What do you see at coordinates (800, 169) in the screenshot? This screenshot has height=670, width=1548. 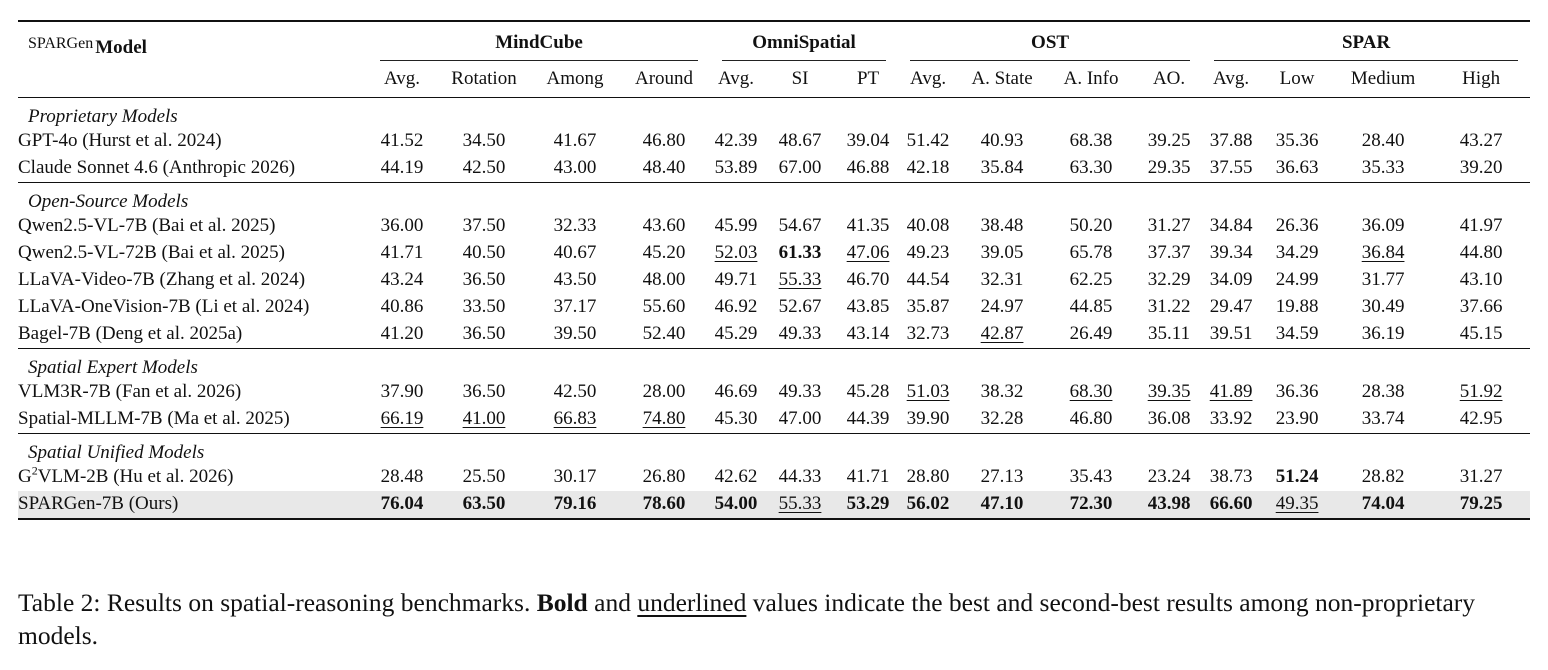 I see `value-cell: 67.00` at bounding box center [800, 169].